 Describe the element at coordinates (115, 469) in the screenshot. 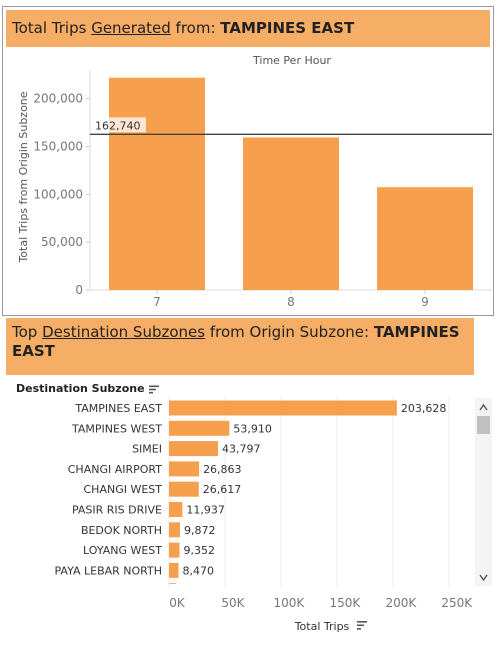

I see `destination-name: CHANGI AIRPORT` at that location.